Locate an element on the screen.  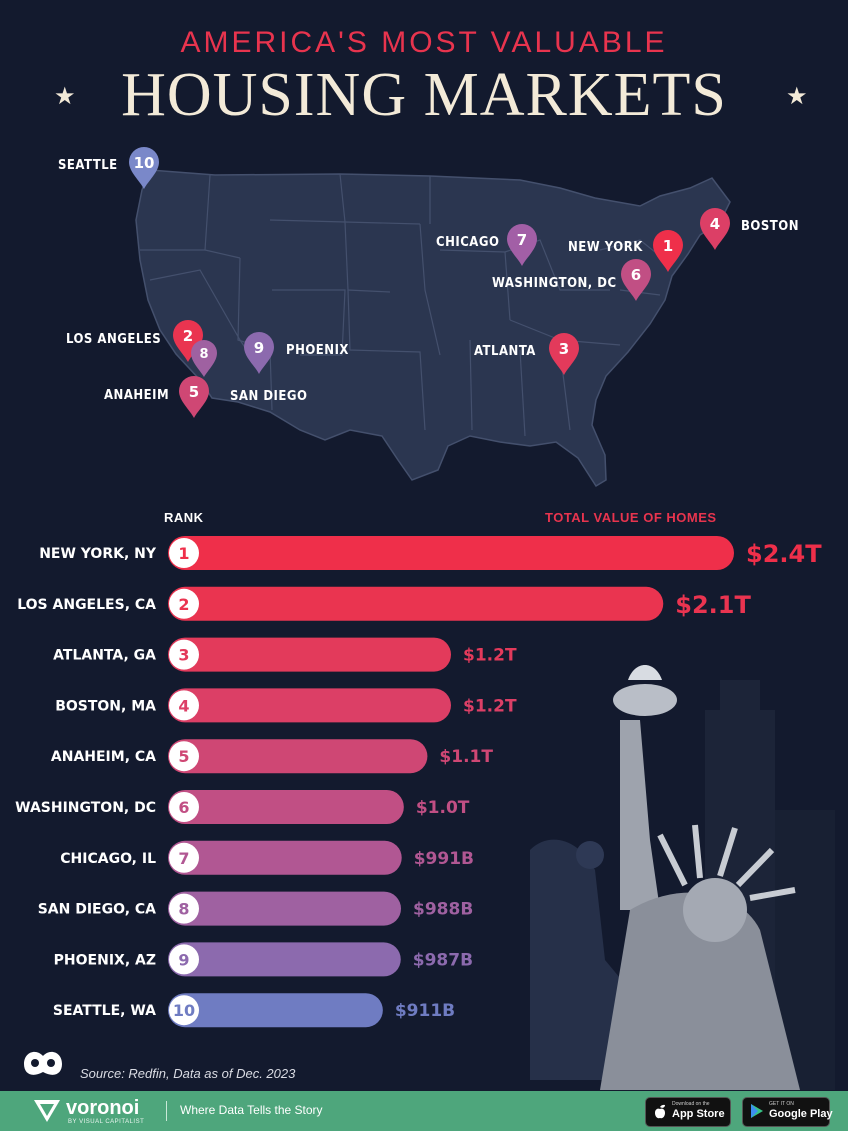
rank-number: 4 is located at coordinates (183, 705).